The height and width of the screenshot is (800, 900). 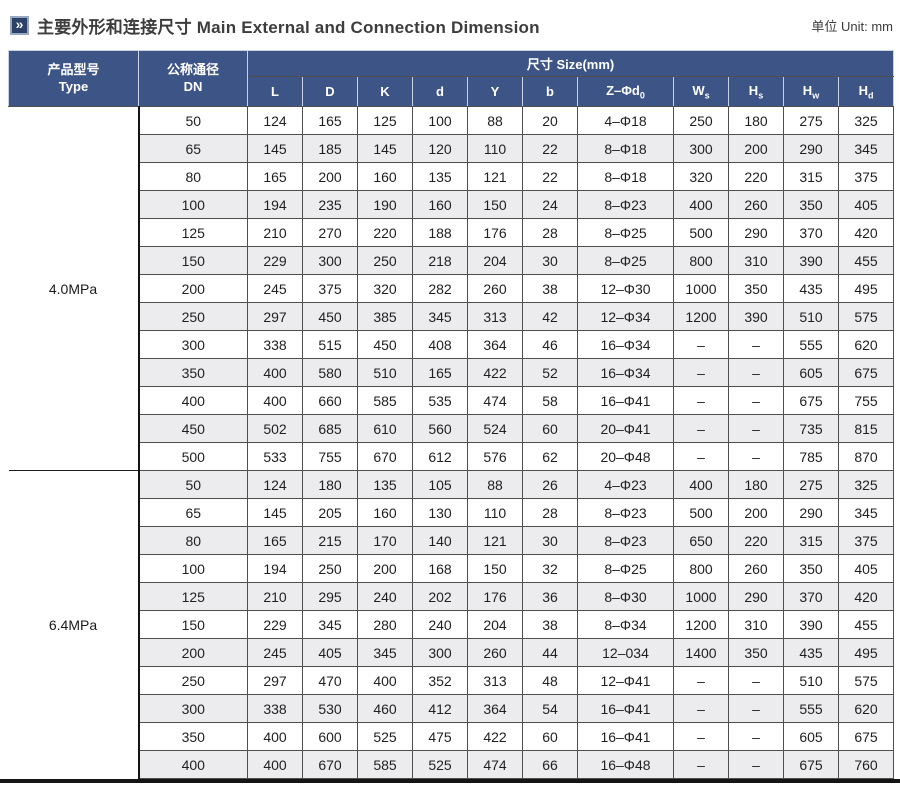 What do you see at coordinates (866, 204) in the screenshot?
I see `value-cell: 405` at bounding box center [866, 204].